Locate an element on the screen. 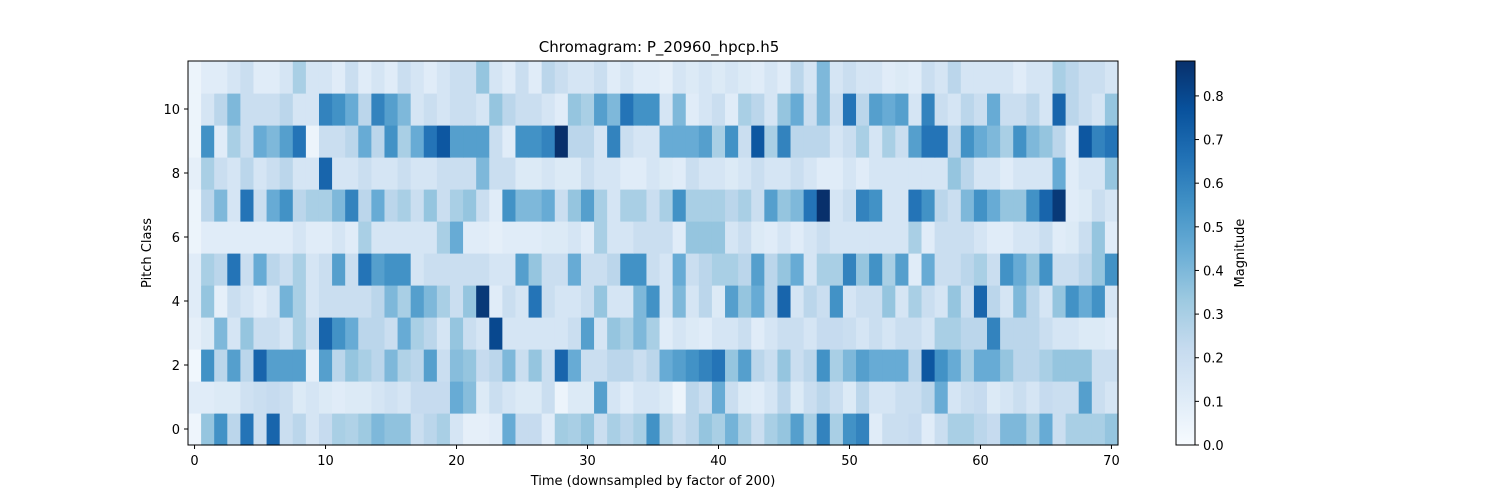 The width and height of the screenshot is (1500, 500). y-tick-label: 8 is located at coordinates (176, 174).